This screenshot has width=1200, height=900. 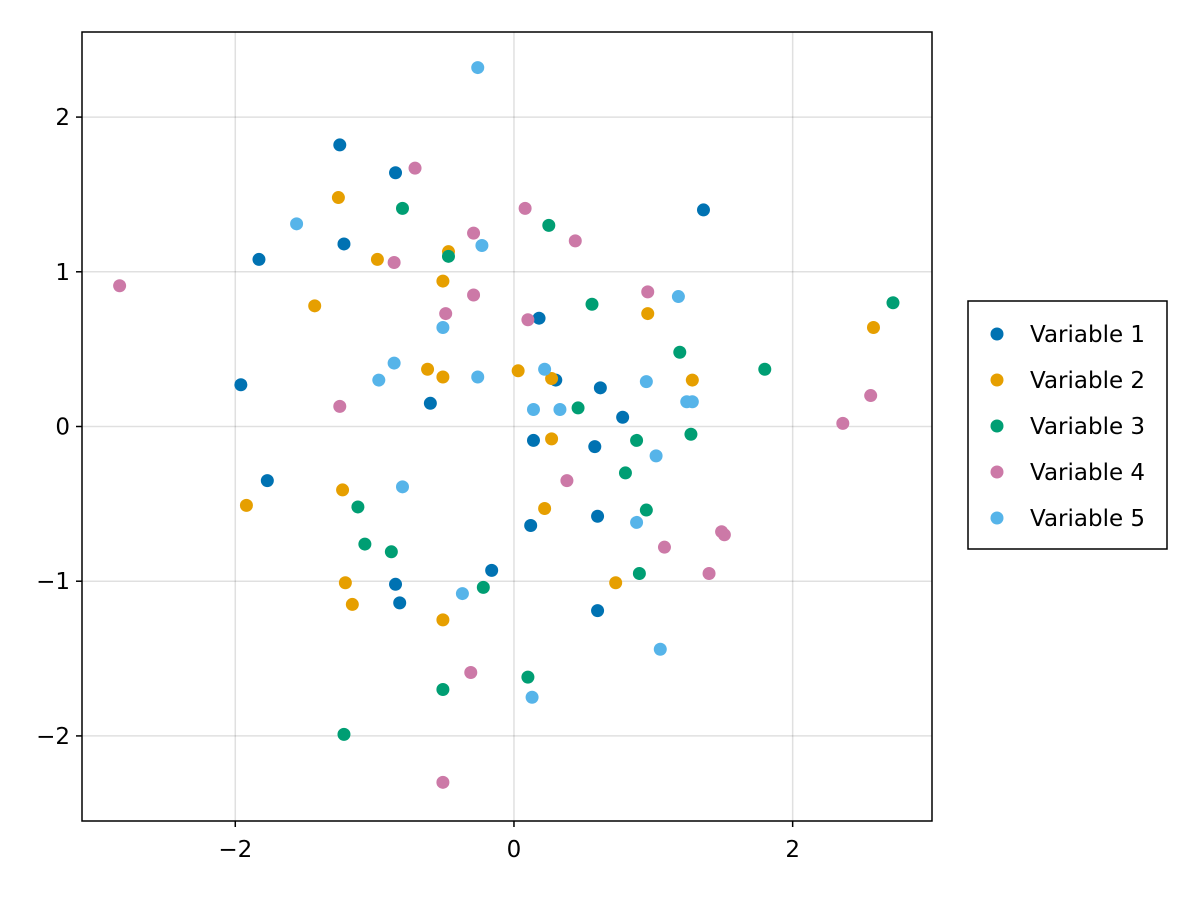 What do you see at coordinates (1087, 519) in the screenshot?
I see `legend-label: Variable 5` at bounding box center [1087, 519].